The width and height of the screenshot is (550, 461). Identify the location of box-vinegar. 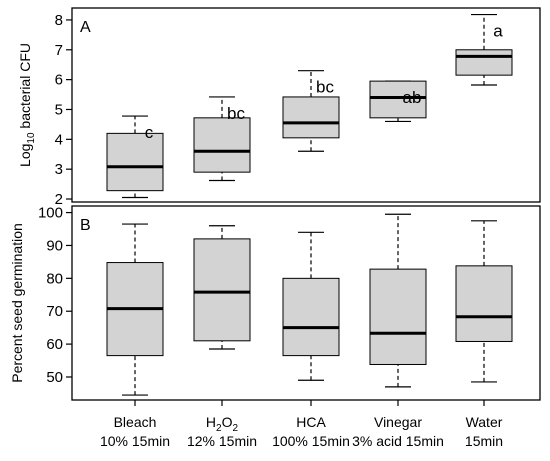
(398, 300).